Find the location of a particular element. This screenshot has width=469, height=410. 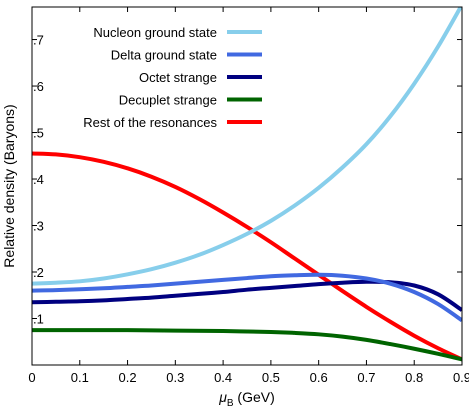

y-tick-label: .2 is located at coordinates (38, 272).